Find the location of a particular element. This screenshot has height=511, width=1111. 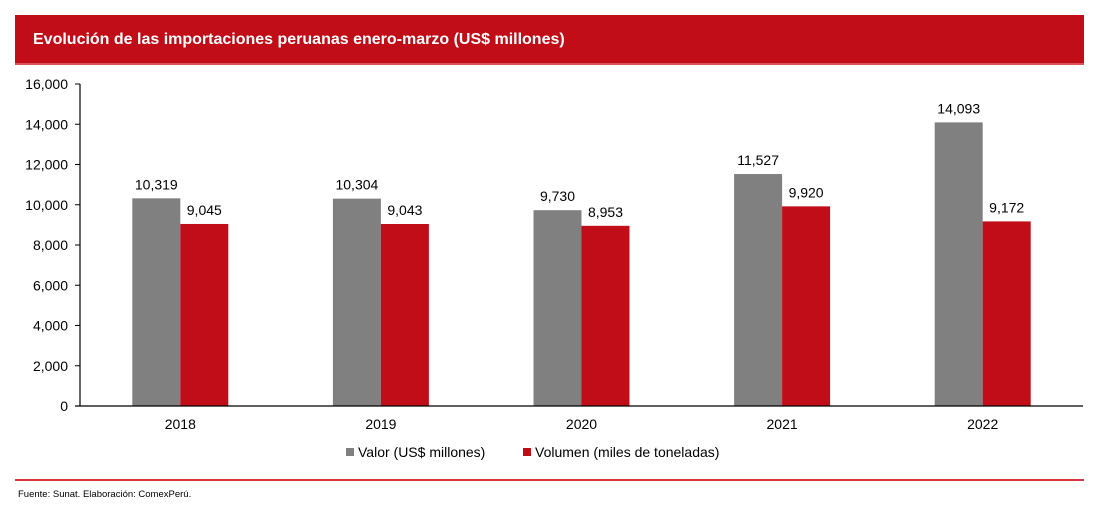

legend-item-volumen: Volumen (miles de toneladas) is located at coordinates (621, 452).